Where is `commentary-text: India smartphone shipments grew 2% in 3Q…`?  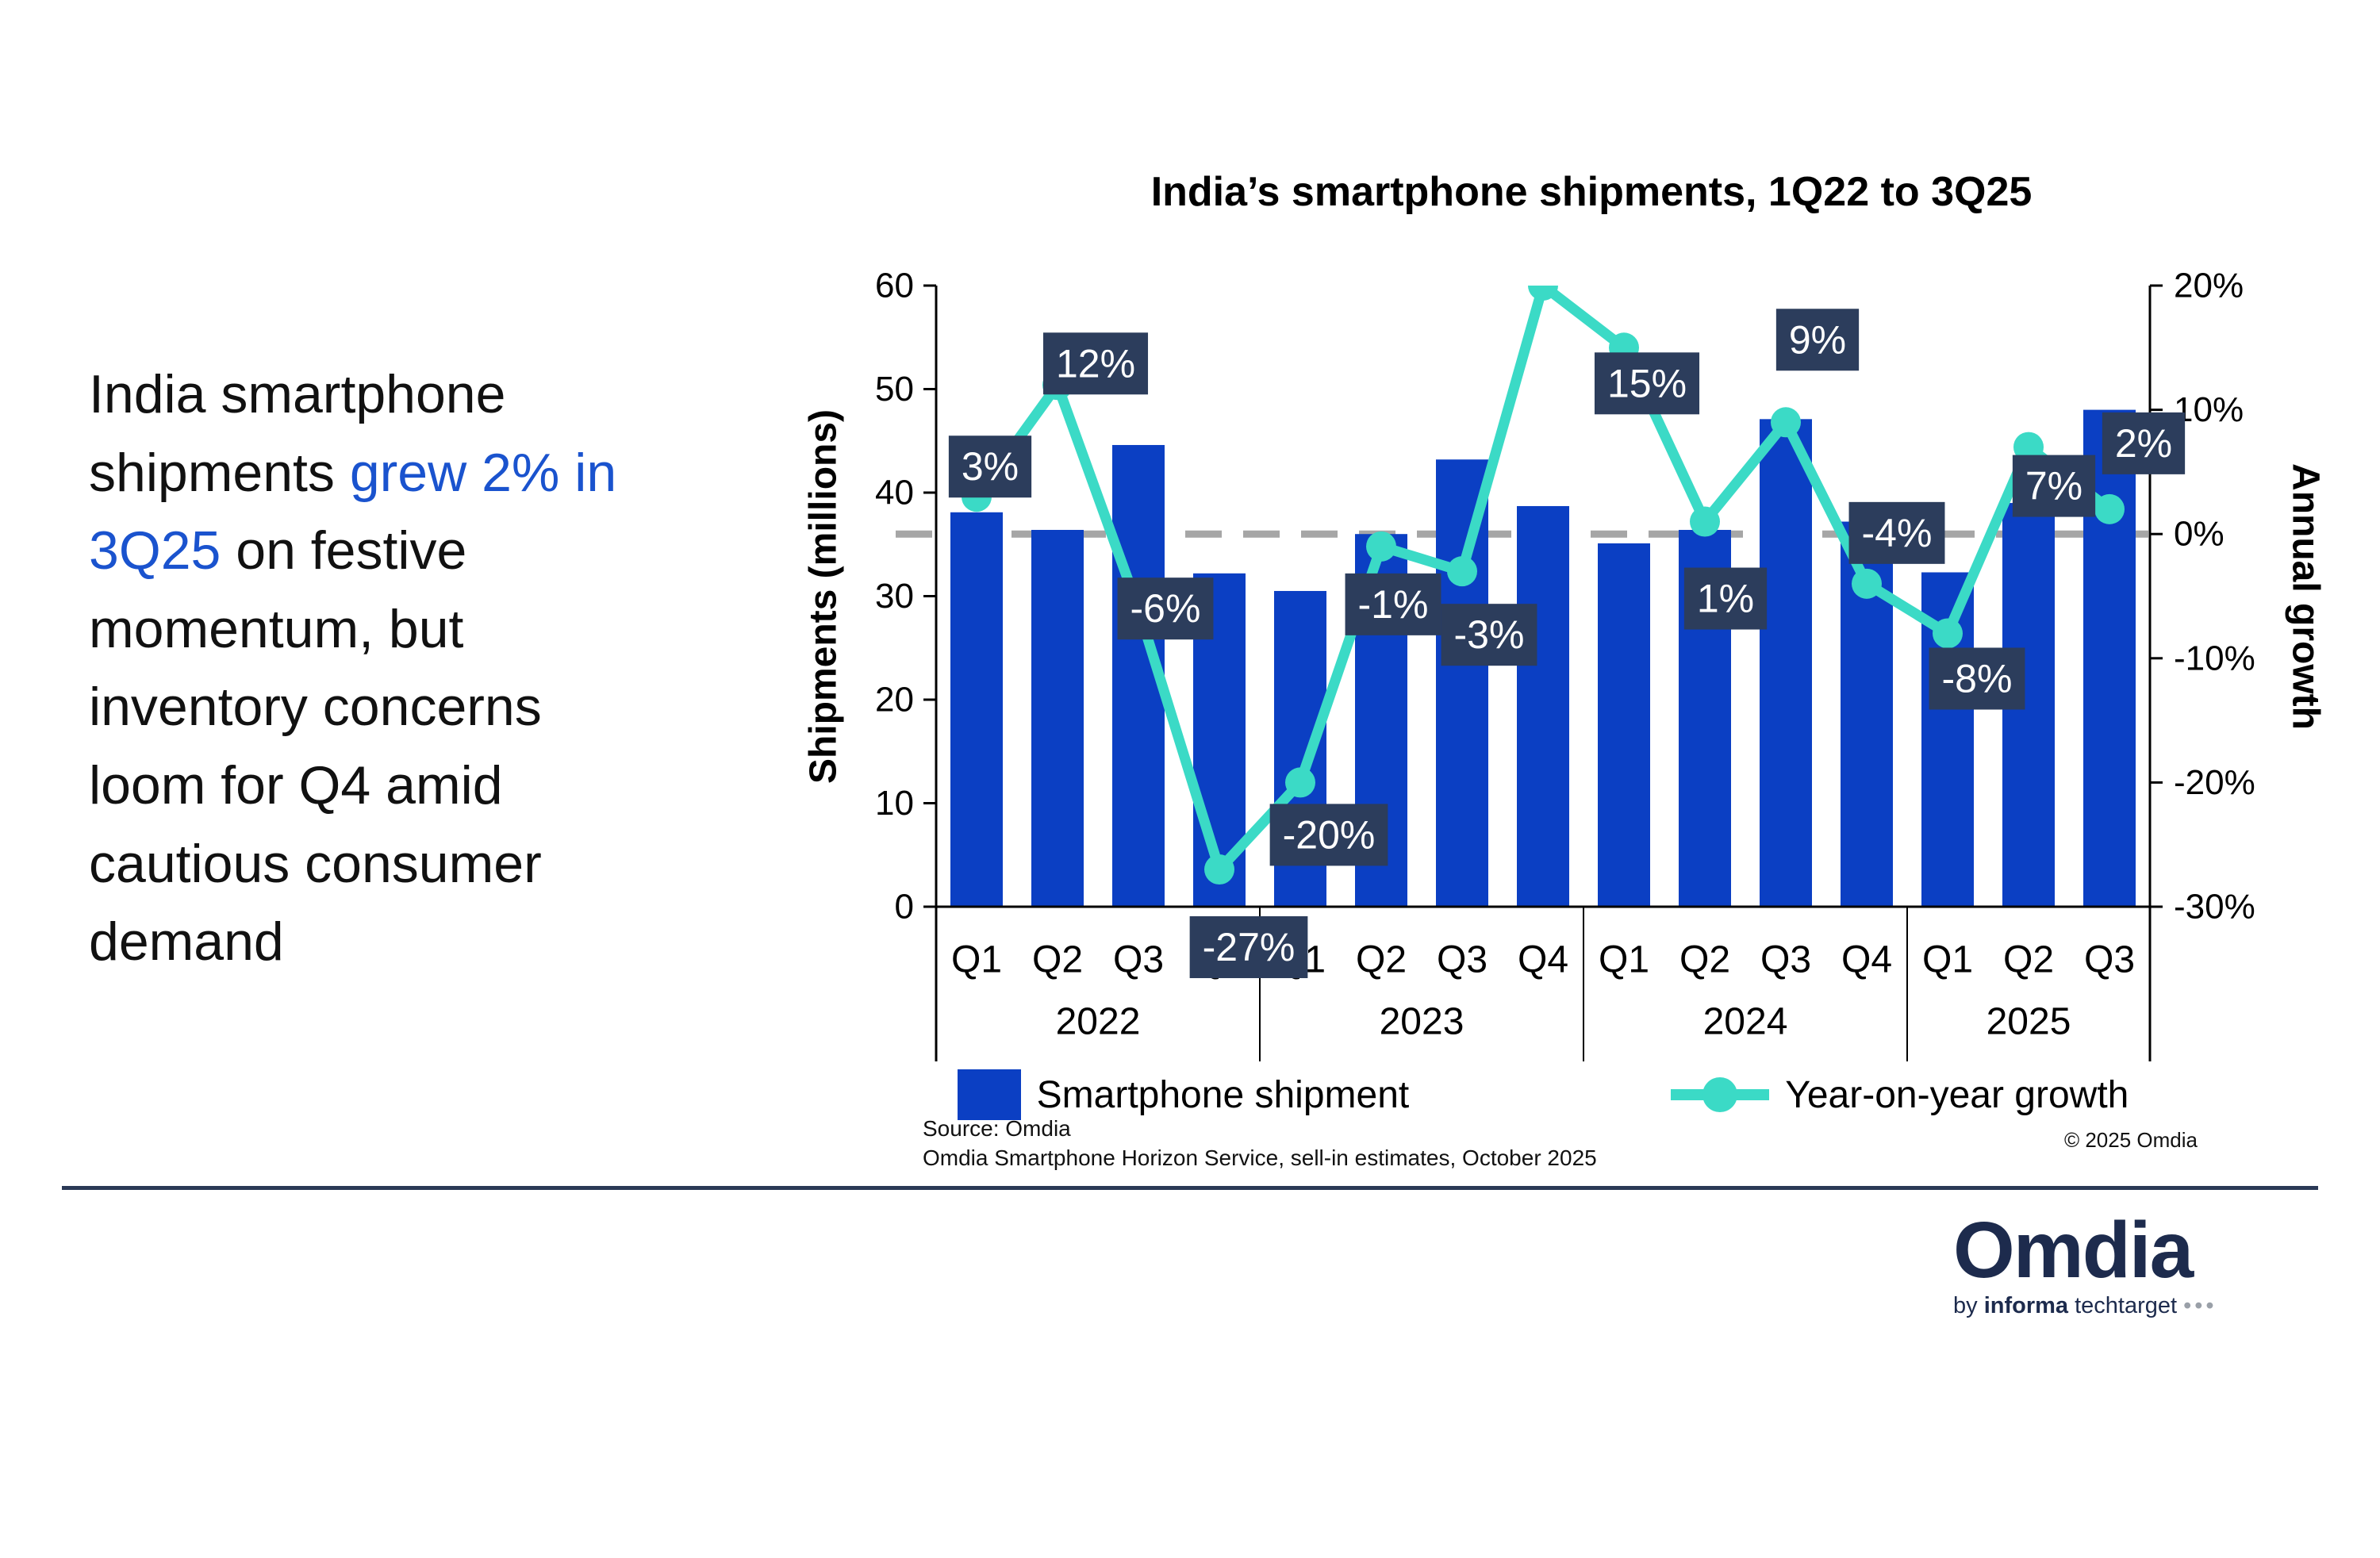
commentary-text: India smartphone shipments grew 2% in 3Q… is located at coordinates (406, 668).